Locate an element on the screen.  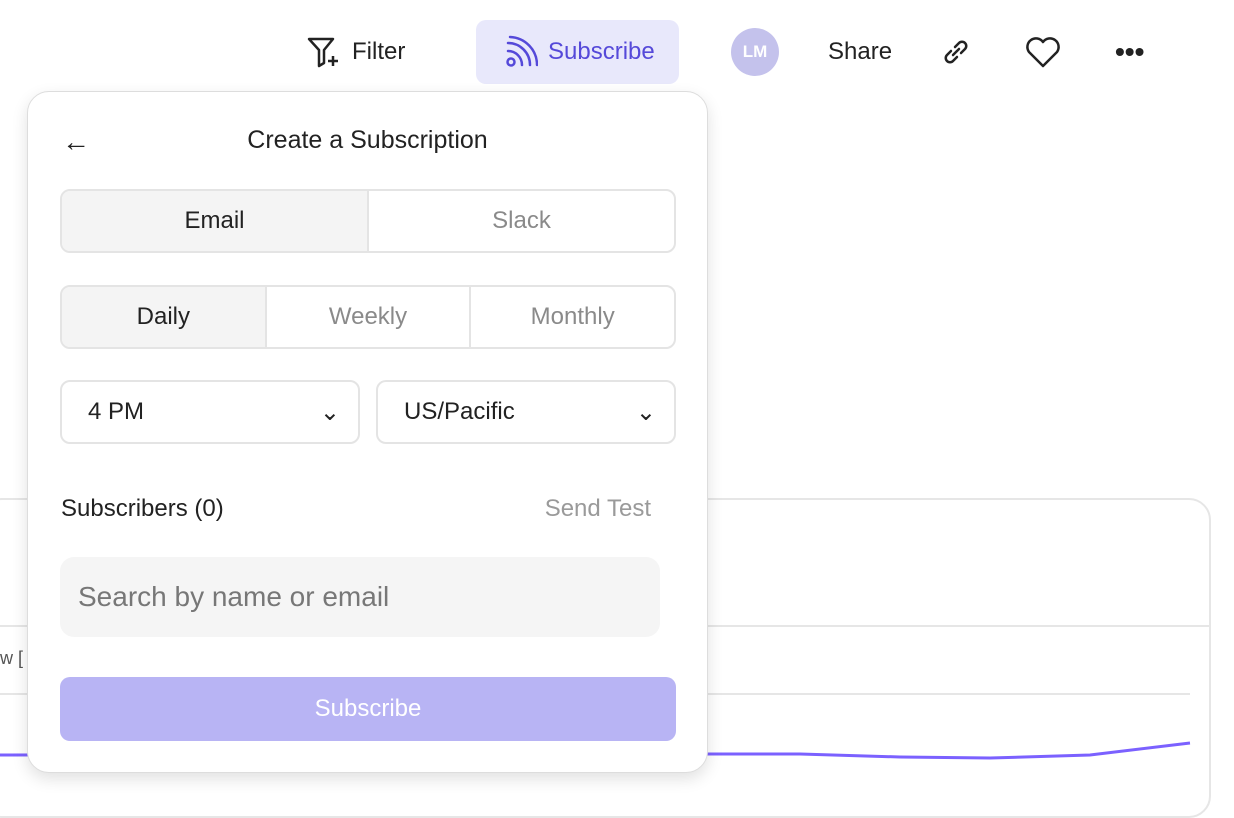
channel-toggle: Email Slack is located at coordinates (368, 221).